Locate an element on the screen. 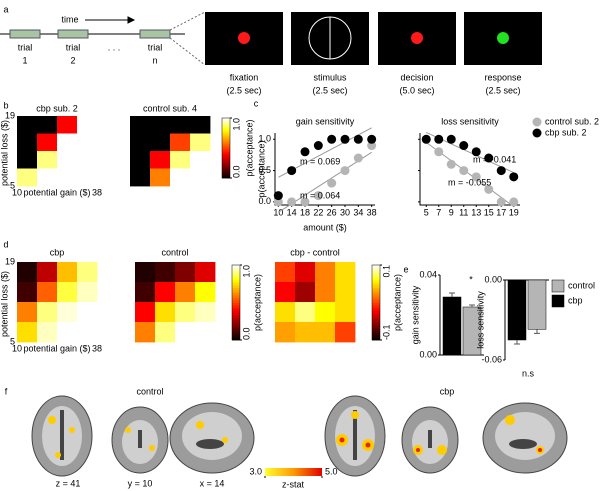  y-tick-label: 0.04 is located at coordinates (428, 274).